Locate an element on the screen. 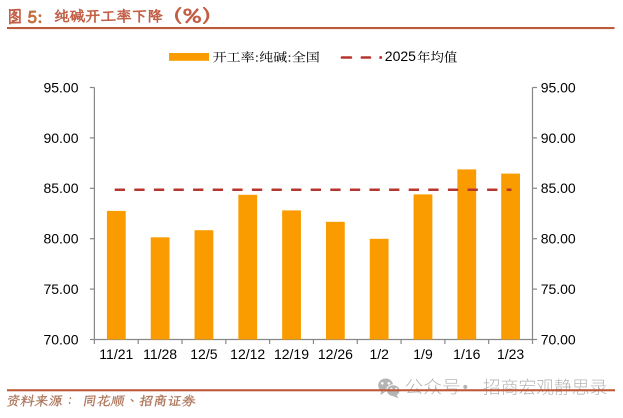  svg-text: 11/21 is located at coordinates (116, 354).